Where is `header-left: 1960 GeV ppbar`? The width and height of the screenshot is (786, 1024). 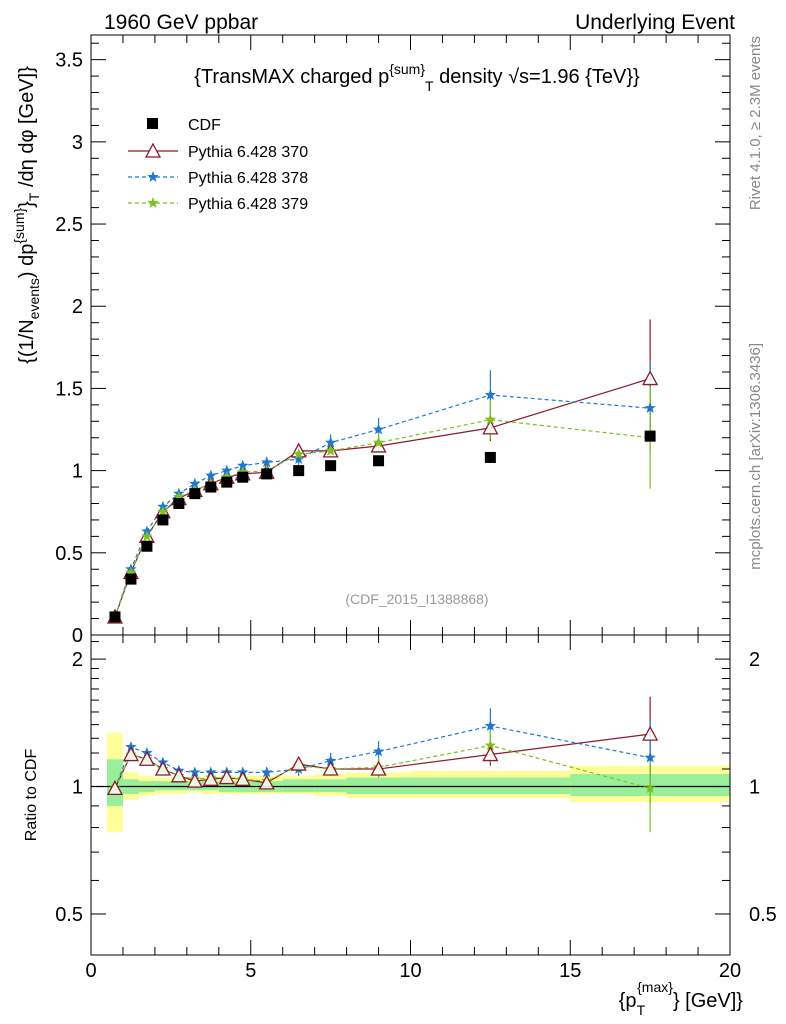
header-left: 1960 GeV ppbar is located at coordinates (181, 22).